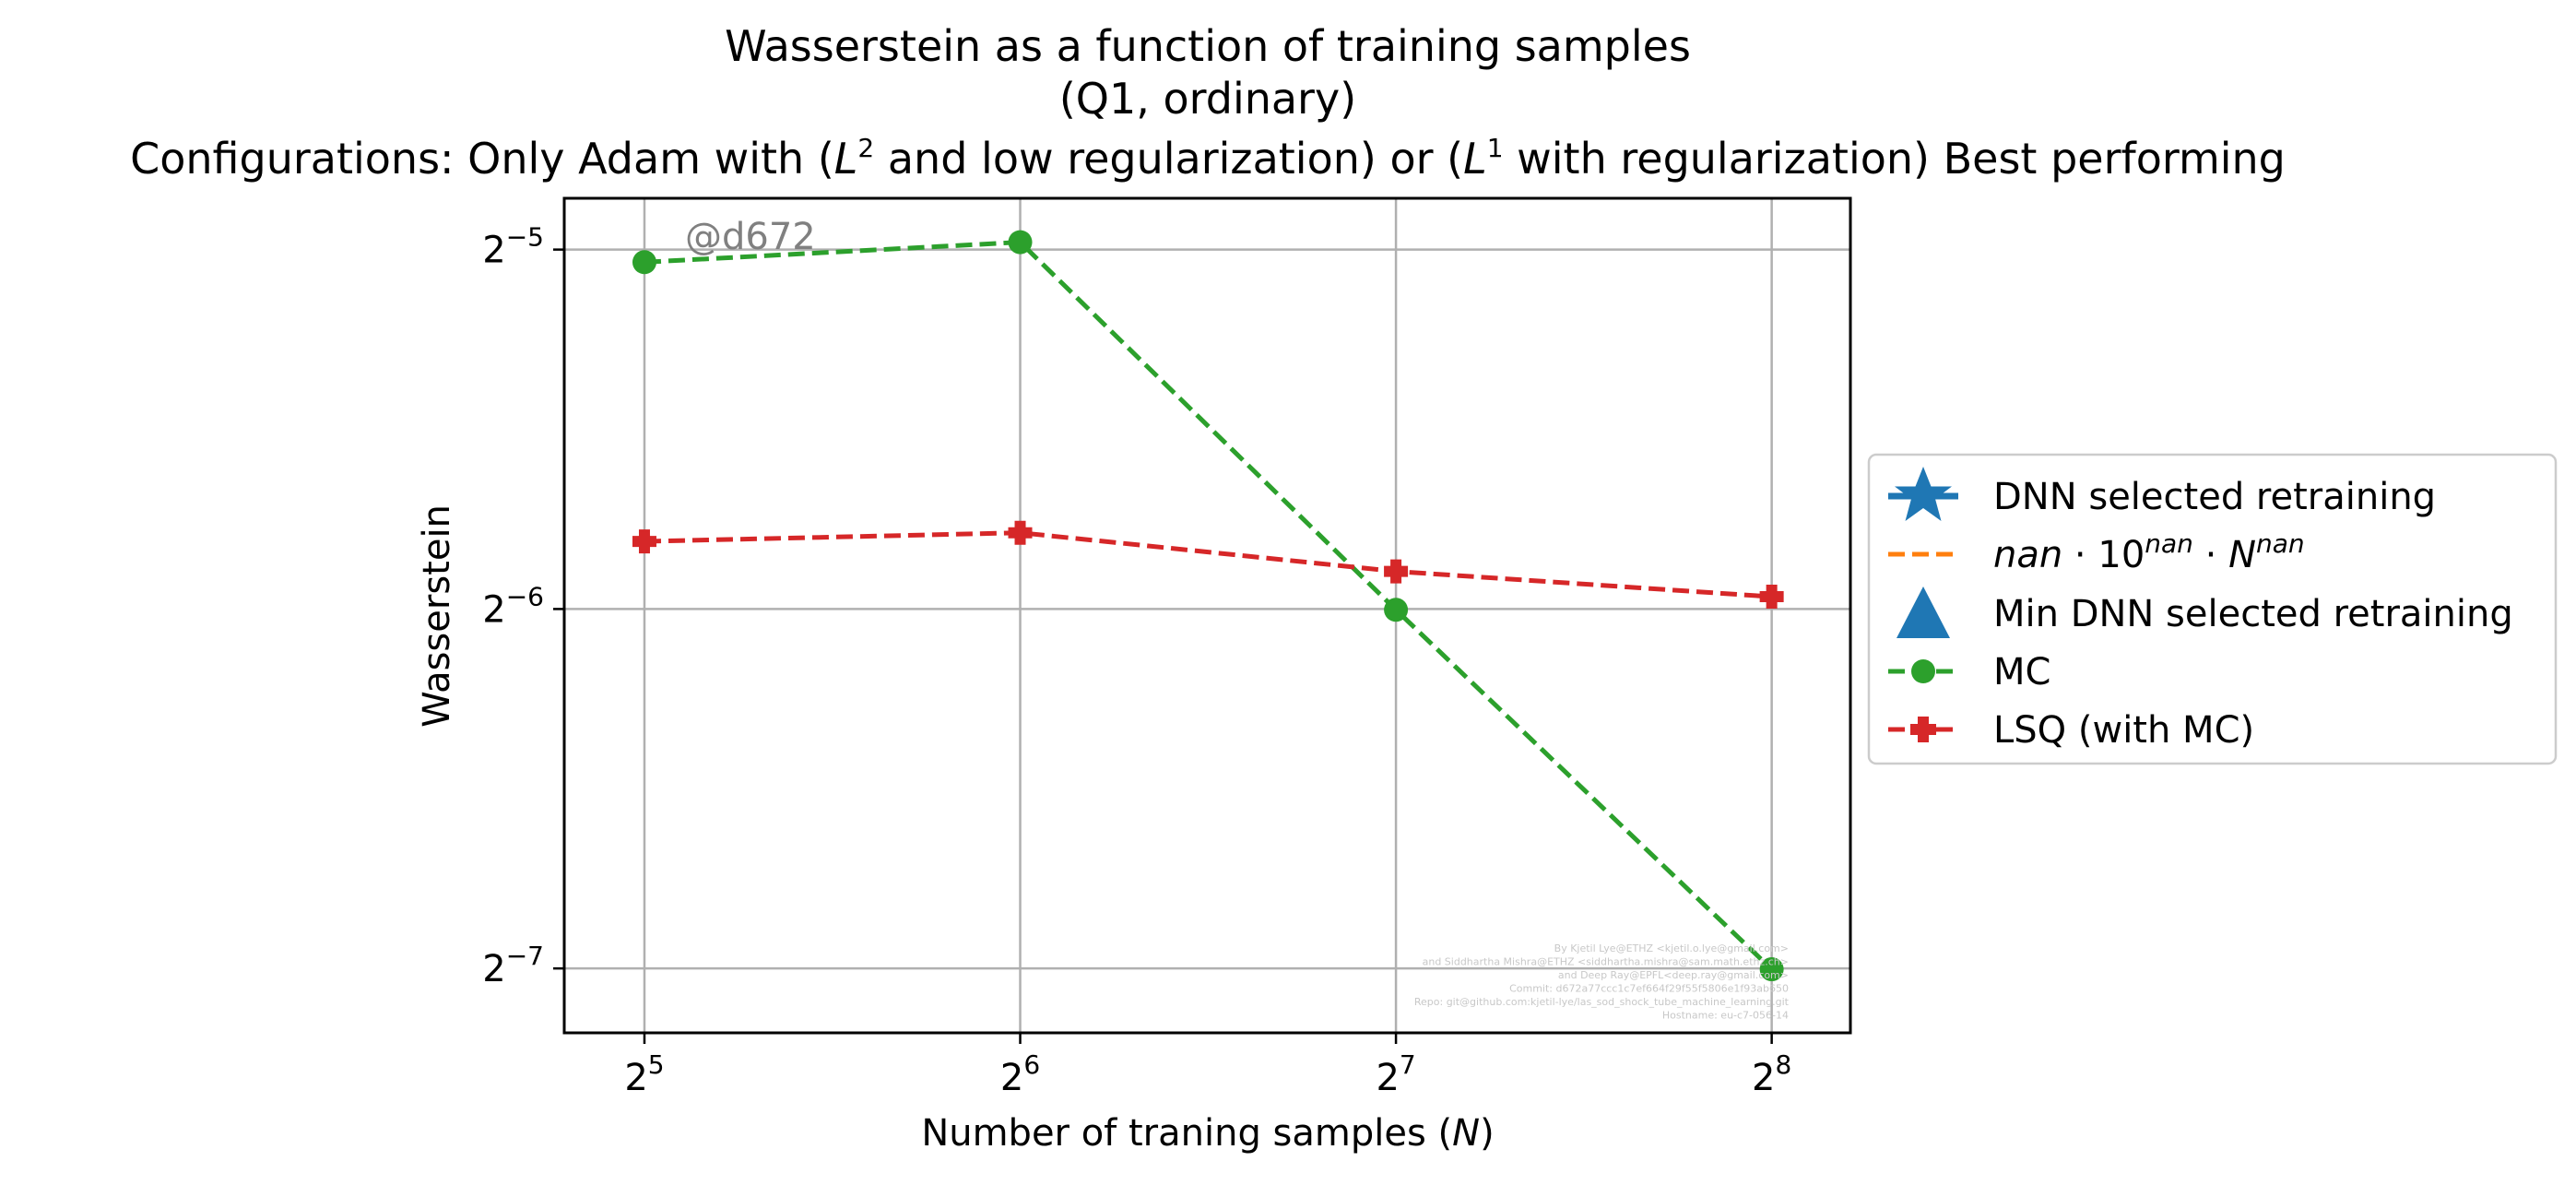 This screenshot has height=1185, width=2576. I want to click on x-tick-label: 27, so click(1395, 1074).